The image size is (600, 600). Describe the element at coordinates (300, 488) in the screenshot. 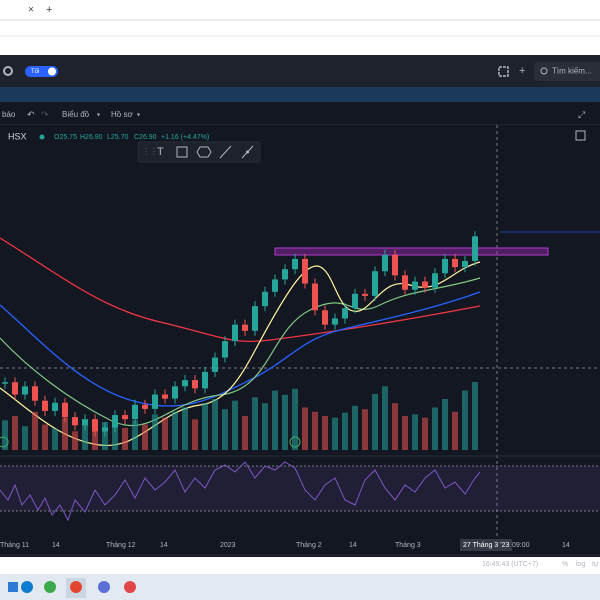

I see `rsi-band` at that location.